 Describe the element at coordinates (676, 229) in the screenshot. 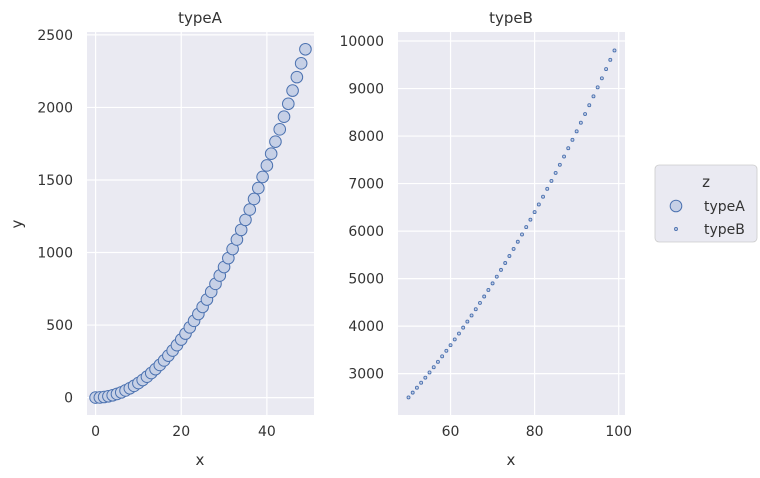

I see `legend-marker-typeB` at that location.